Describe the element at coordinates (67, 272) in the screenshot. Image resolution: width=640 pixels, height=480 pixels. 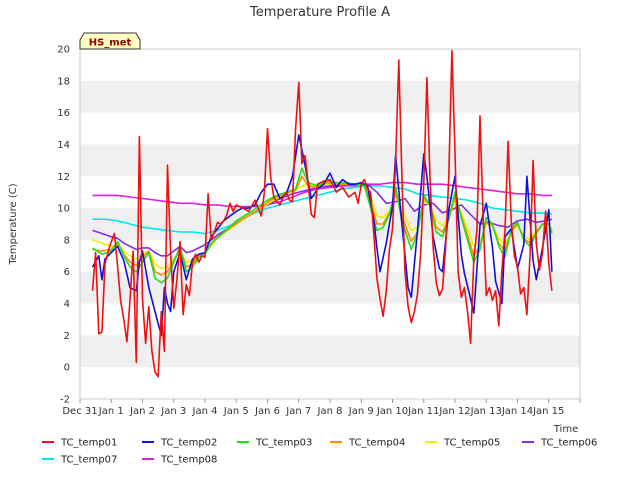
I see `y-tick-label: 6` at that location.